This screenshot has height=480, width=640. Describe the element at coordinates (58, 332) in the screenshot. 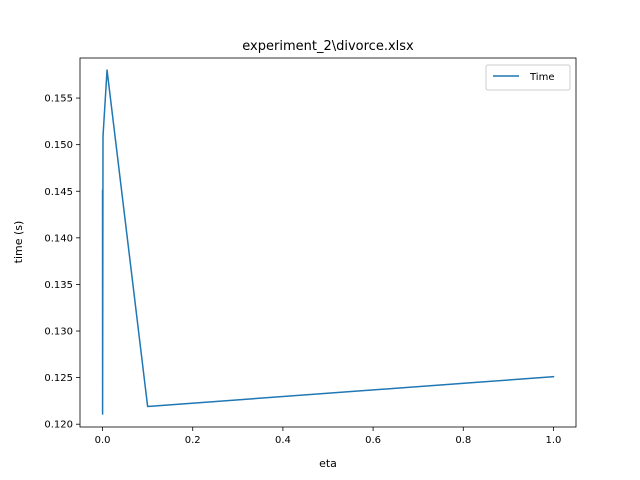

I see `y-tick-label: 0.130` at that location.